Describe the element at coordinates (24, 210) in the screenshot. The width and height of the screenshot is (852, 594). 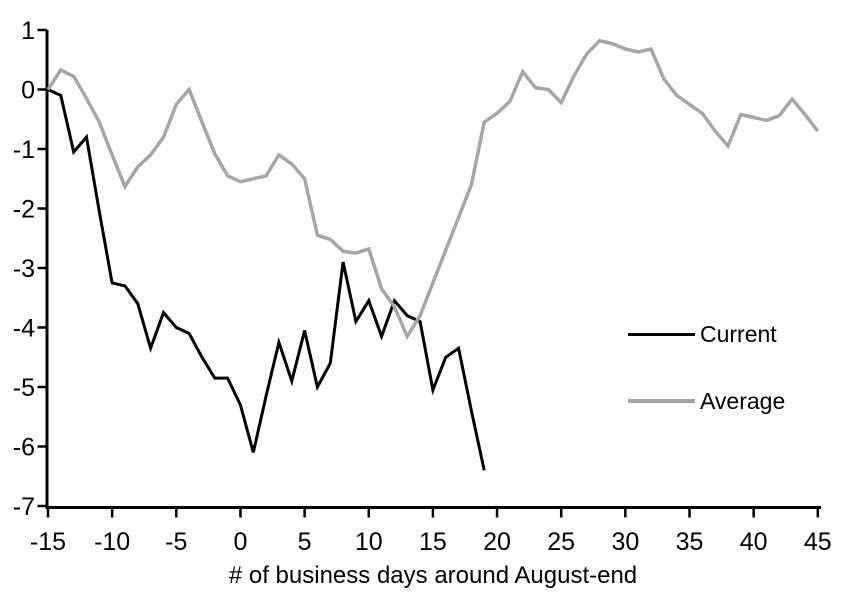
I see `y-tick-label: -2` at that location.